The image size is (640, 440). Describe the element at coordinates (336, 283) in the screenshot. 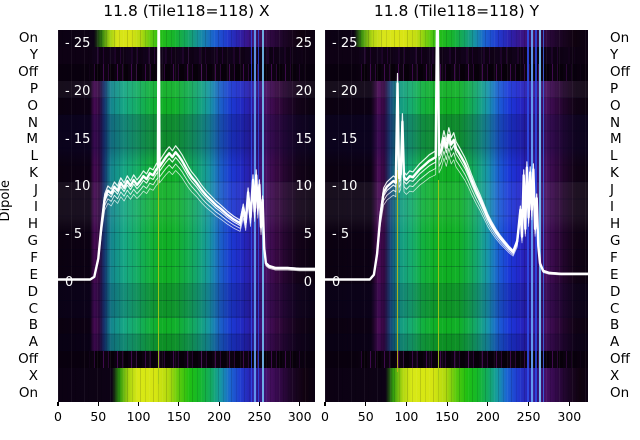

I see `db-tick-label: 0` at that location.